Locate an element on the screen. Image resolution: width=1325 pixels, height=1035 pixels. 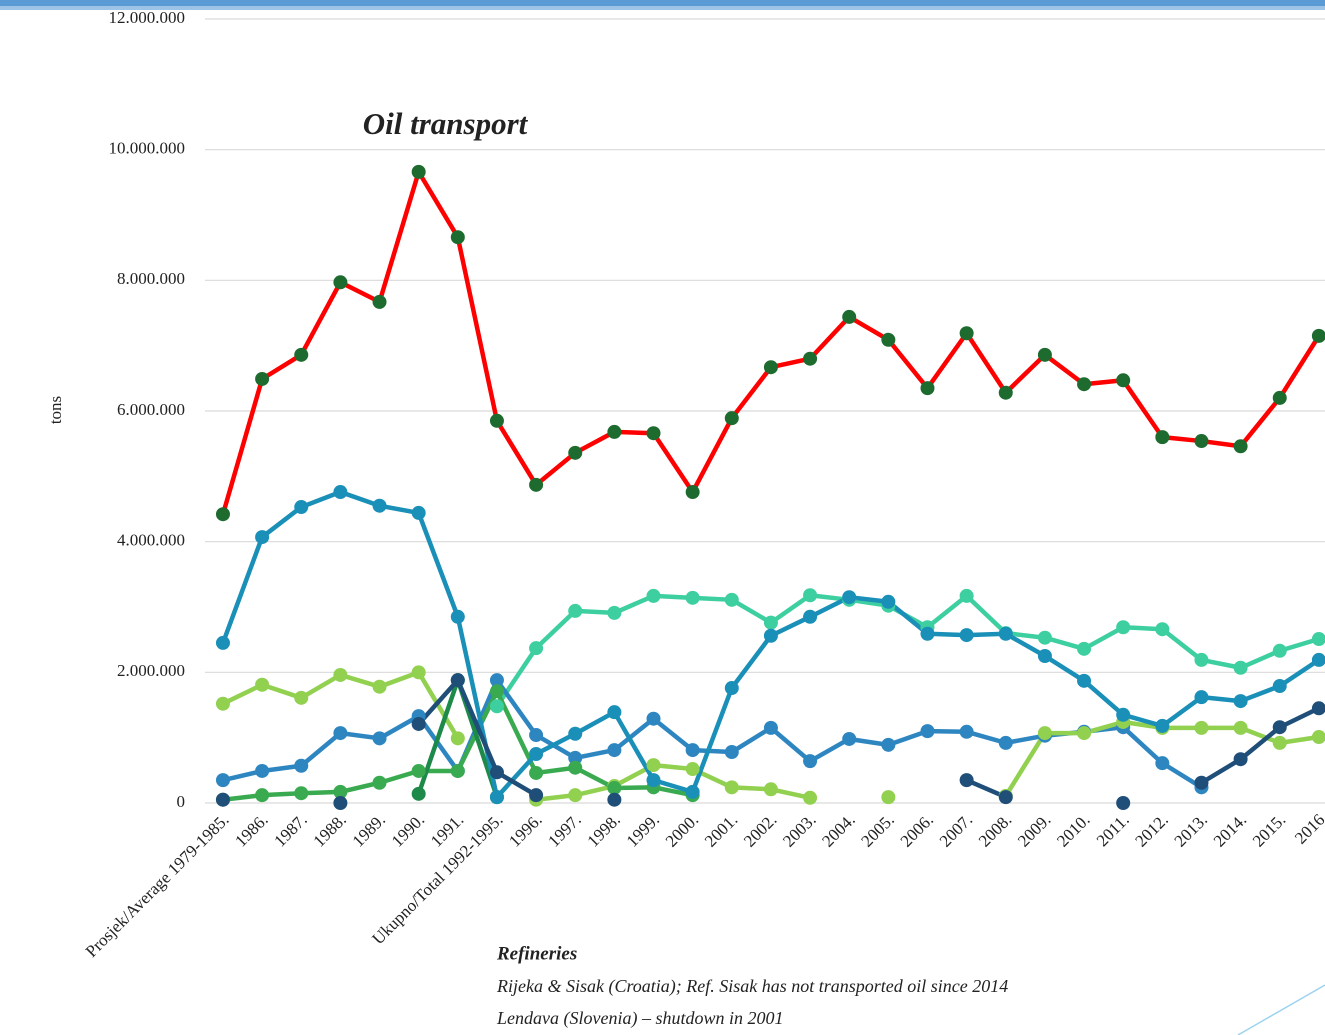
x-tick-label: 2001. is located at coordinates (721, 830).